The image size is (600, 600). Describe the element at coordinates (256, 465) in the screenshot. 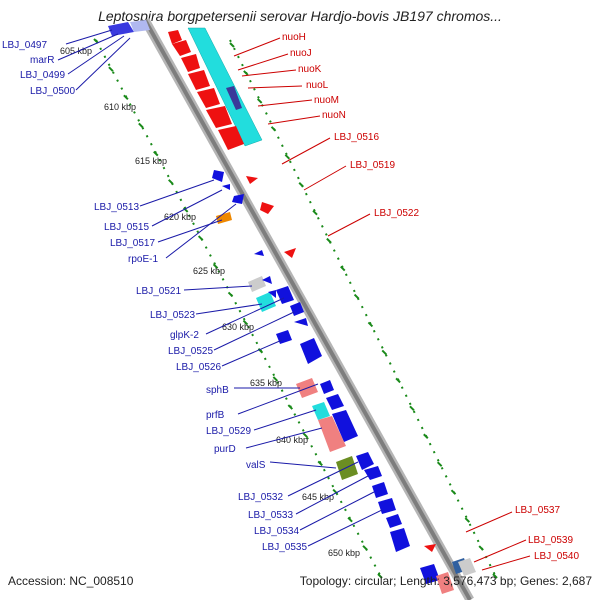

I see `gene-label-left: valS` at that location.